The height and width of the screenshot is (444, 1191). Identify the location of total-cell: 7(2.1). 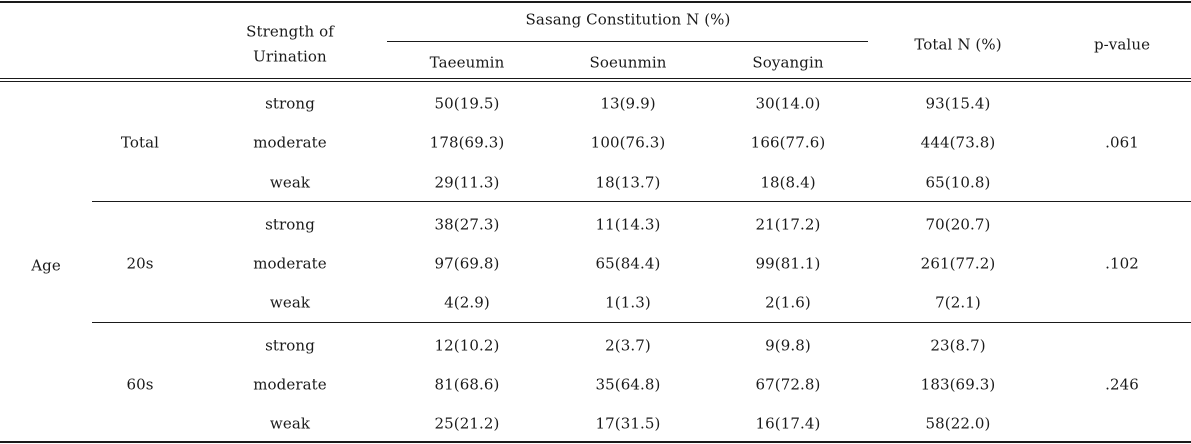
(958, 302).